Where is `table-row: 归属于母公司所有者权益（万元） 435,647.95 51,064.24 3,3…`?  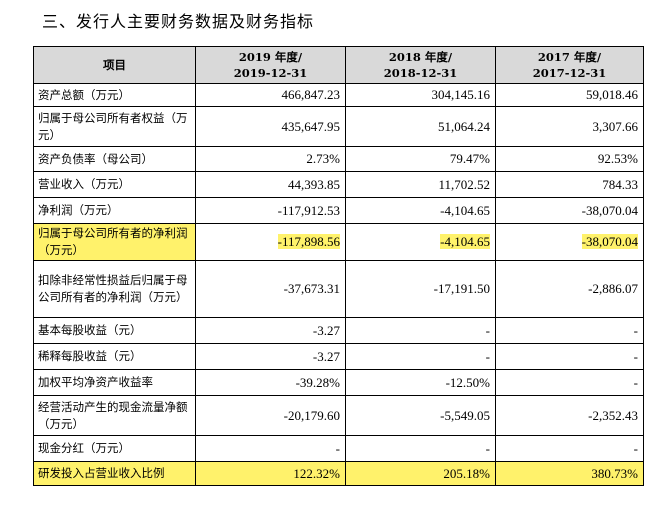
table-row: 归属于母公司所有者权益（万元） 435,647.95 51,064.24 3,3… is located at coordinates (338, 126).